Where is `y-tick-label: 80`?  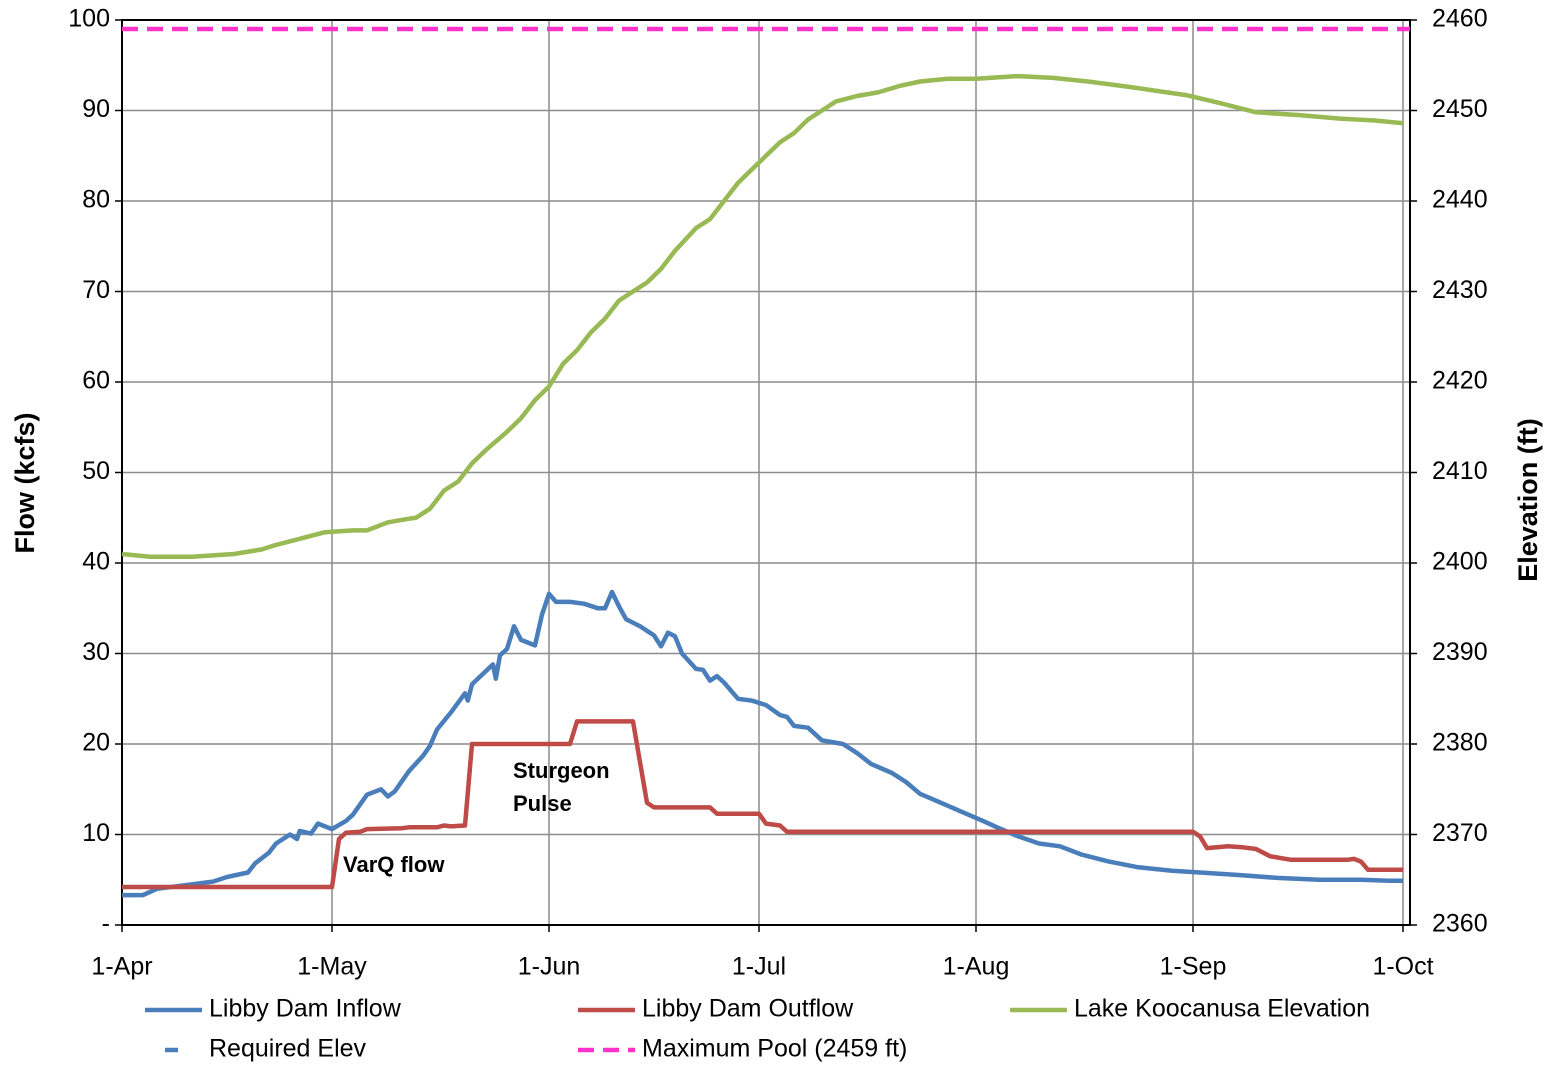 y-tick-label: 80 is located at coordinates (96, 200).